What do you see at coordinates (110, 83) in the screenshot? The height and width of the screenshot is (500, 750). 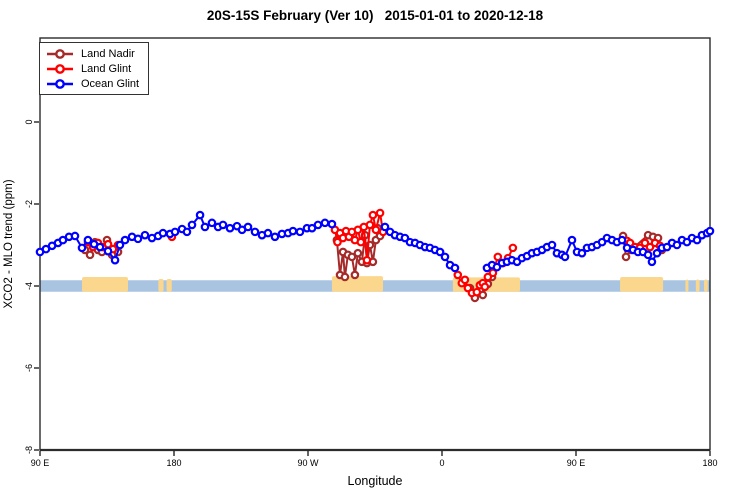 I see `legend-label: Ocean Glint` at bounding box center [110, 83].